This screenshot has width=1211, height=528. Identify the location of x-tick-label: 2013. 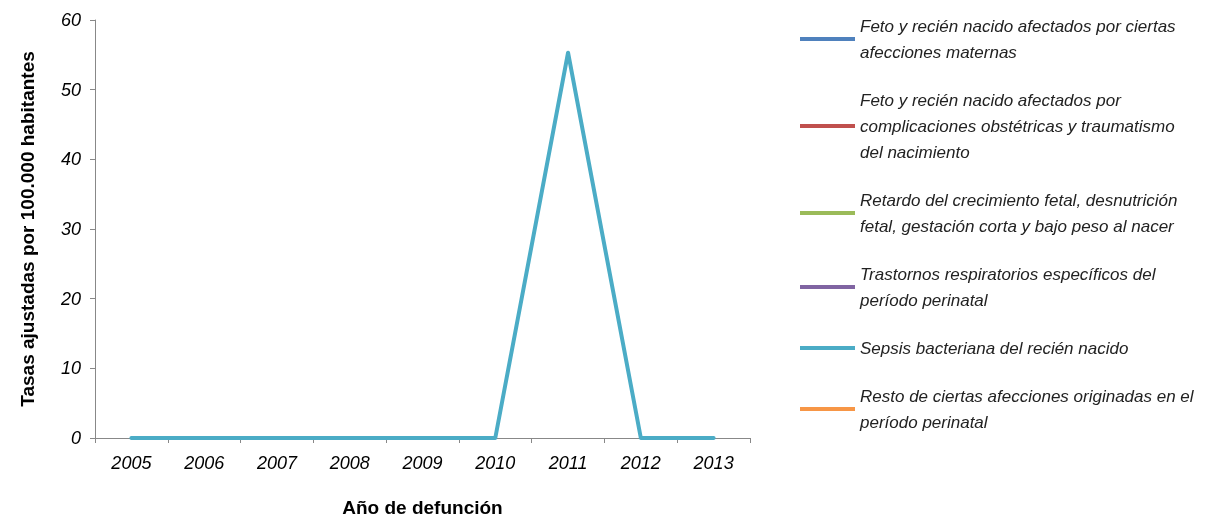
(713, 463).